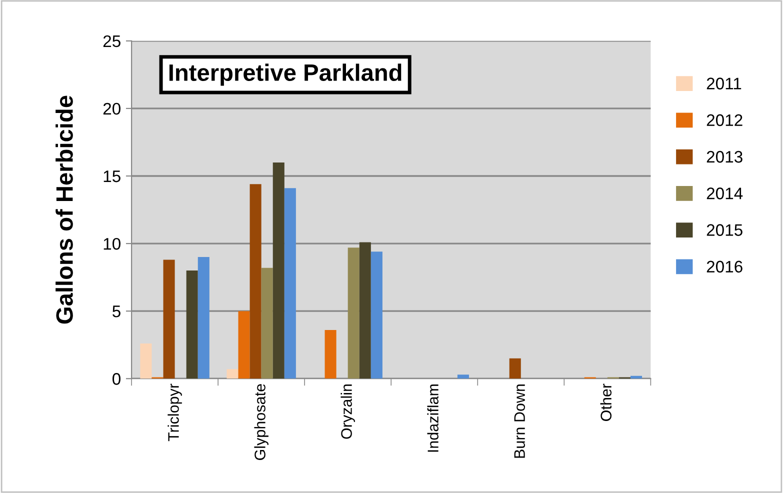 The width and height of the screenshot is (783, 493). What do you see at coordinates (285, 75) in the screenshot?
I see `text: Interpretive Parkland` at bounding box center [285, 75].